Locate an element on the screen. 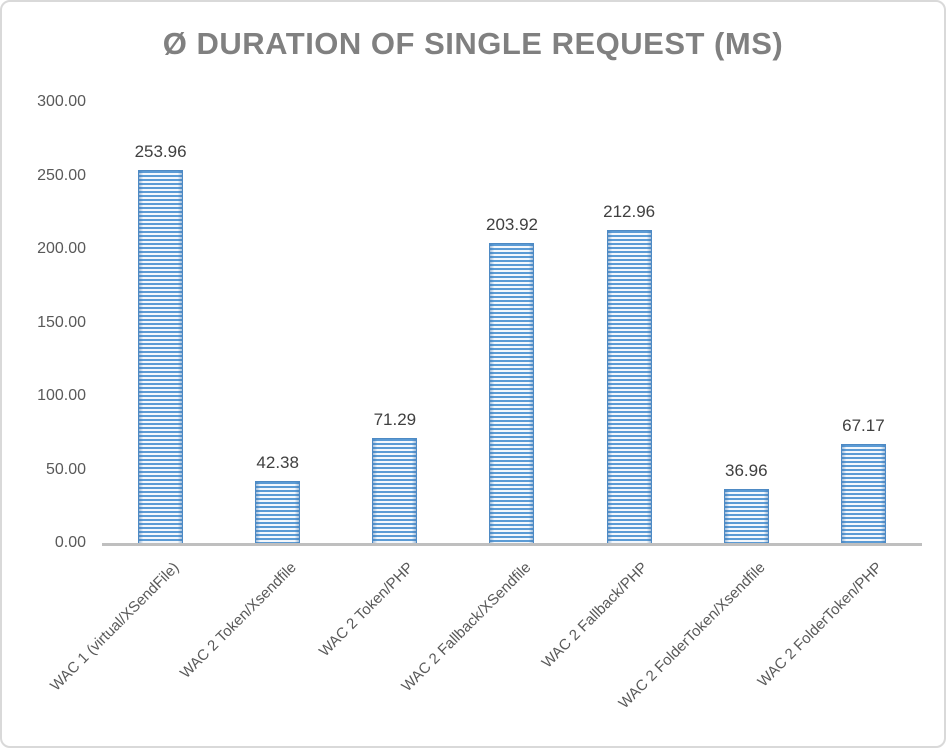  bar-value-label: 71.29 is located at coordinates (395, 419).